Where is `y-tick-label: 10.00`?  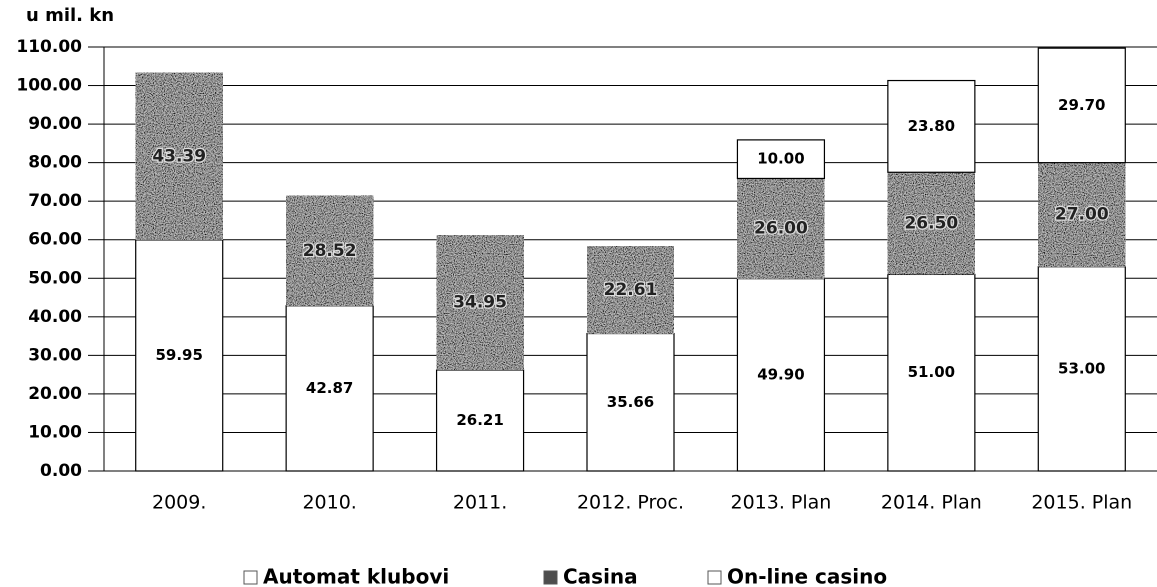 y-tick-label: 10.00 is located at coordinates (55, 432).